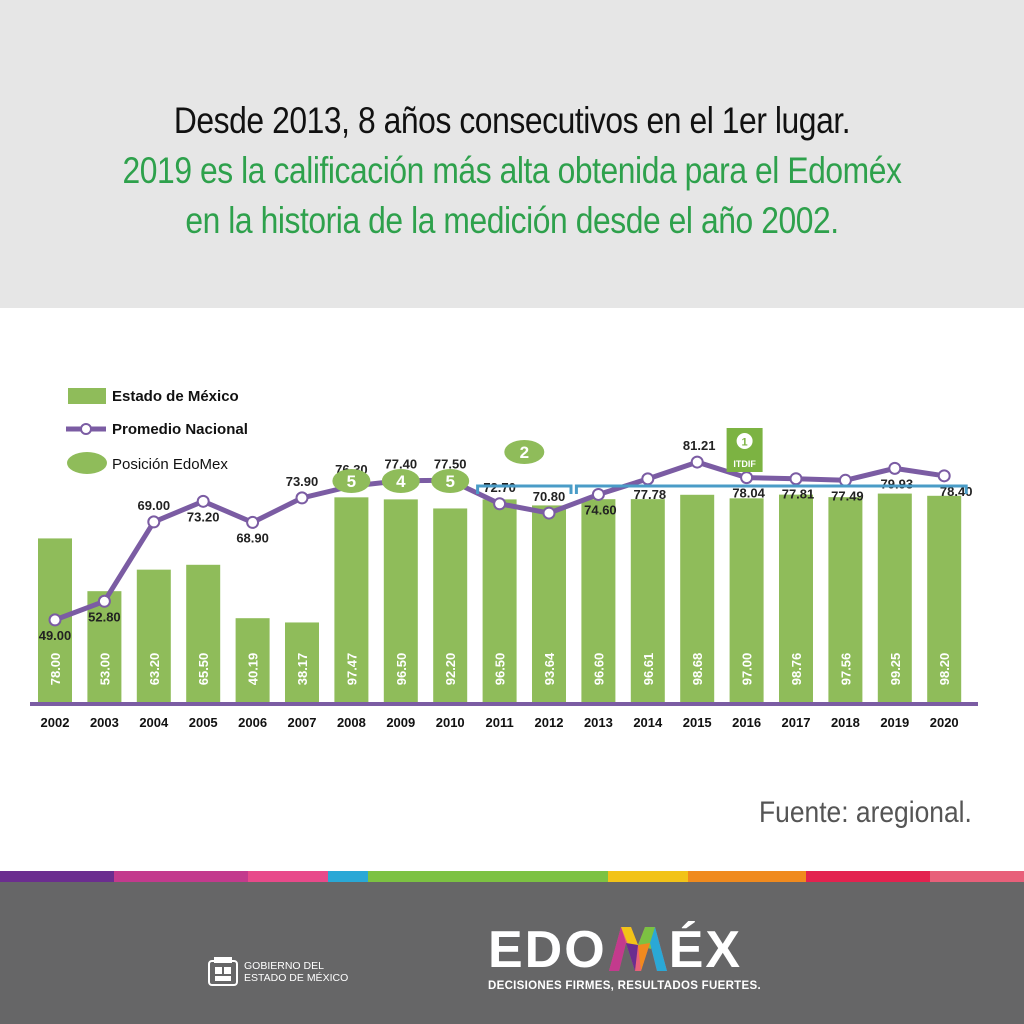 The height and width of the screenshot is (1024, 1024). Describe the element at coordinates (203, 669) in the screenshot. I see `bar-label-2005: 65.50` at that location.